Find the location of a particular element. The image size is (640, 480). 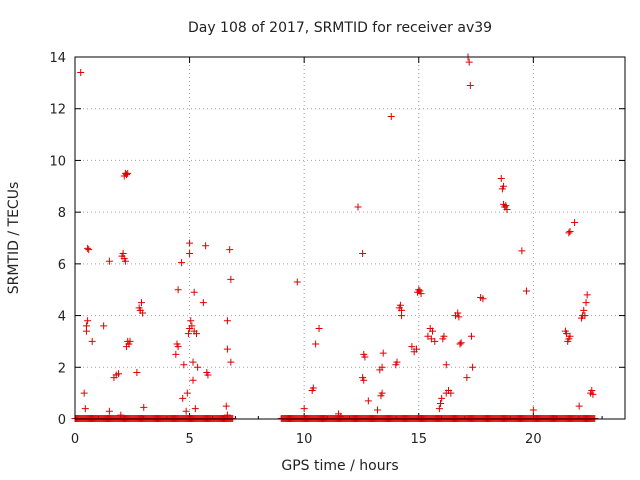

x-tick-label: 5 is located at coordinates (189, 439).